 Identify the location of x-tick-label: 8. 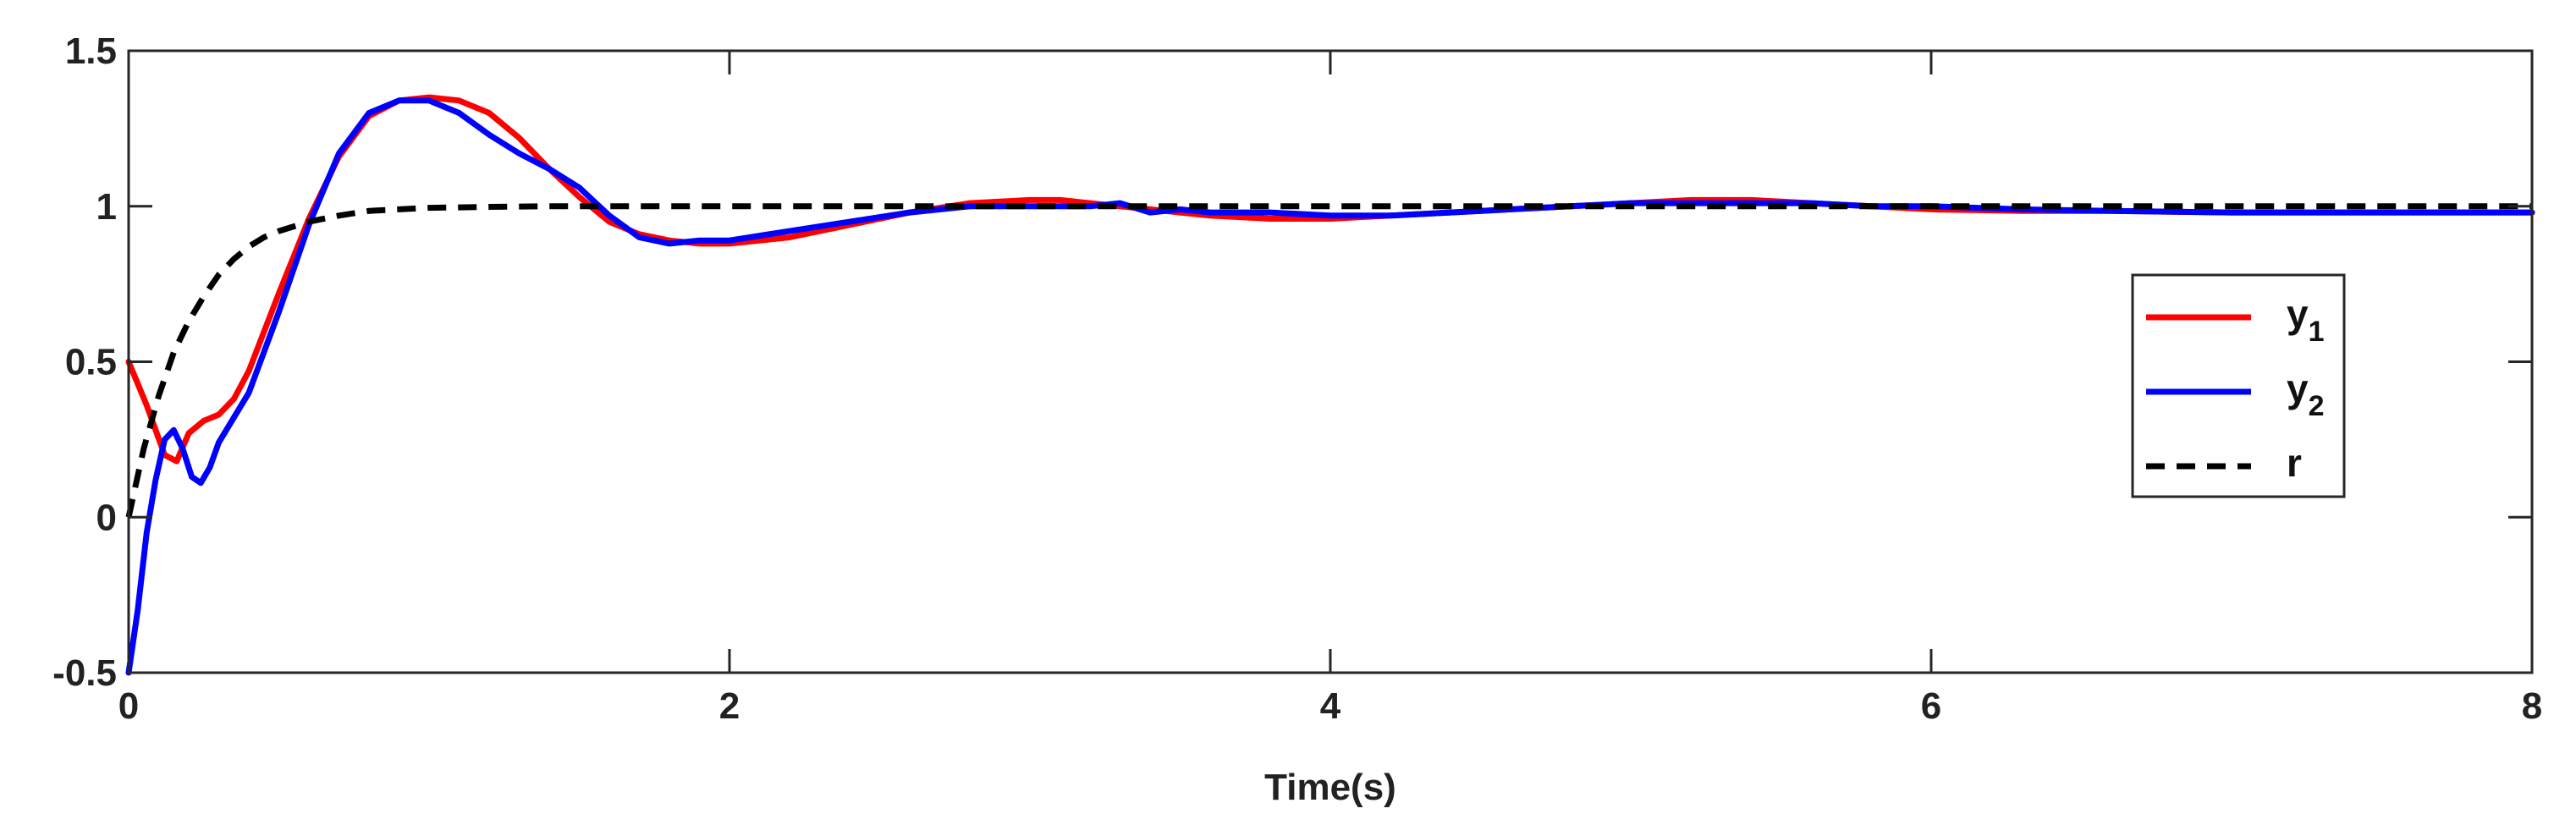
(2532, 706).